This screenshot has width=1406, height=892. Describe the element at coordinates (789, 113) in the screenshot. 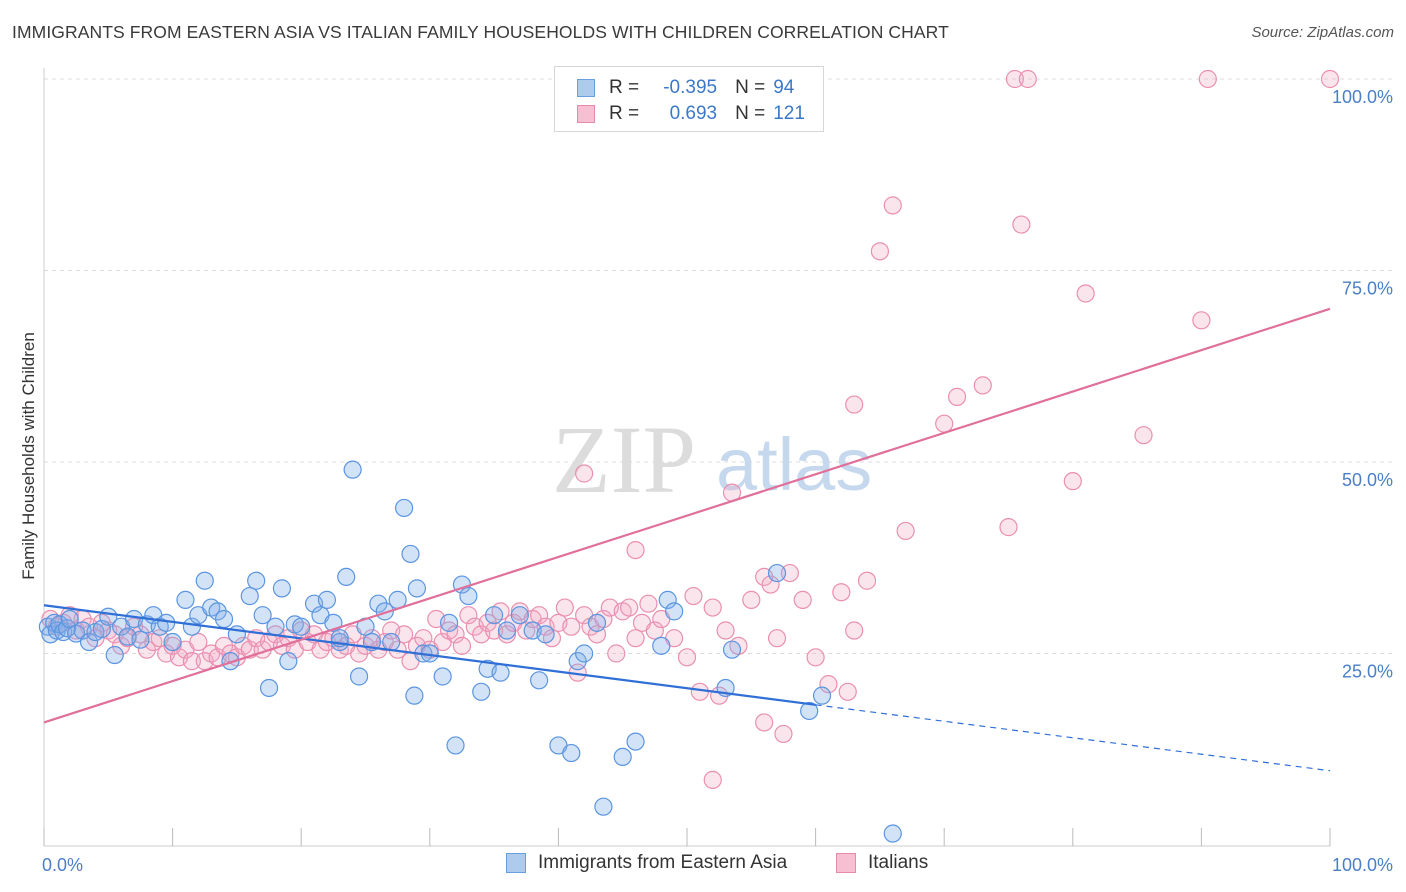

I see `legend-n-value: 121` at that location.